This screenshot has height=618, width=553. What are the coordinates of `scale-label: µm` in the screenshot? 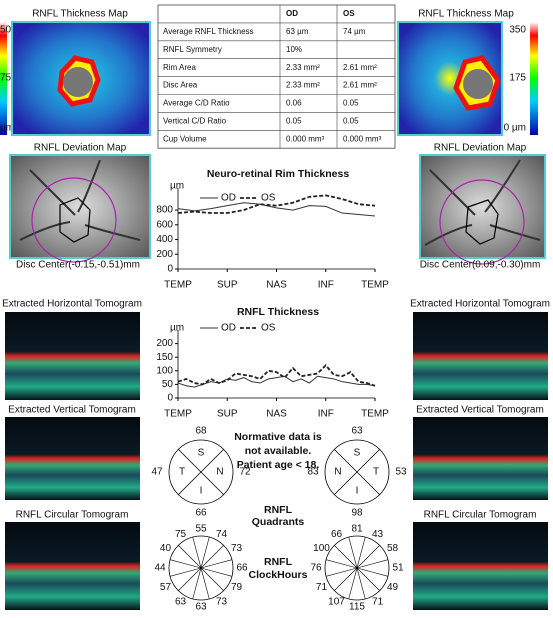 It's located at (7, 128).